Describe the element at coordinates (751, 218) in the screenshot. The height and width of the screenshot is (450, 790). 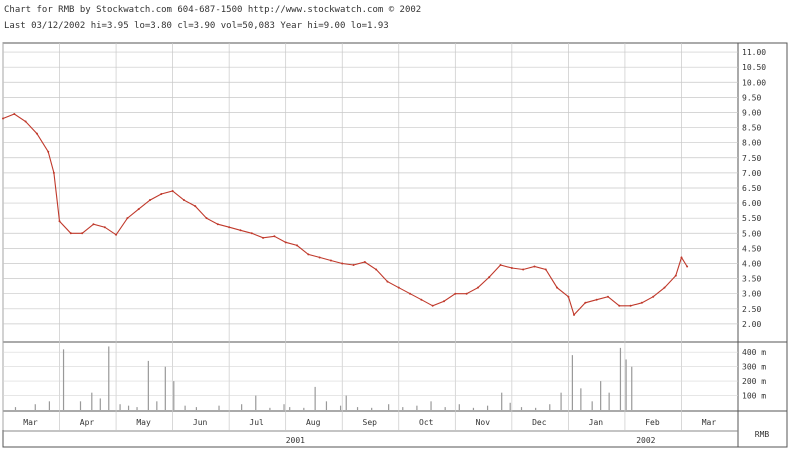
I see `y-tick-label: 5.50` at that location.